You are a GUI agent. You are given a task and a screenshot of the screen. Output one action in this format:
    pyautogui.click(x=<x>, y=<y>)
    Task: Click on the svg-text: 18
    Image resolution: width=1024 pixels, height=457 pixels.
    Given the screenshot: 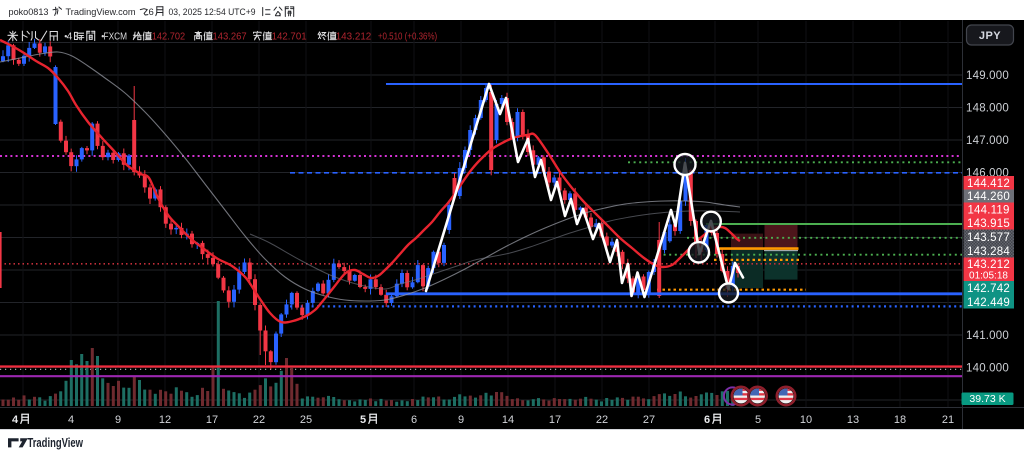 What is the action you would take?
    pyautogui.click(x=900, y=420)
    